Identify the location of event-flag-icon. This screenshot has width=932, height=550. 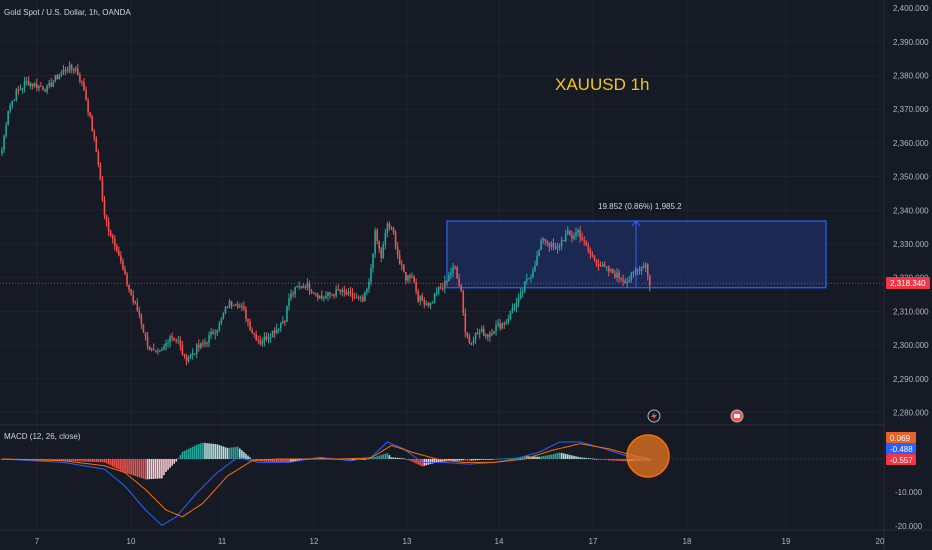
(737, 416).